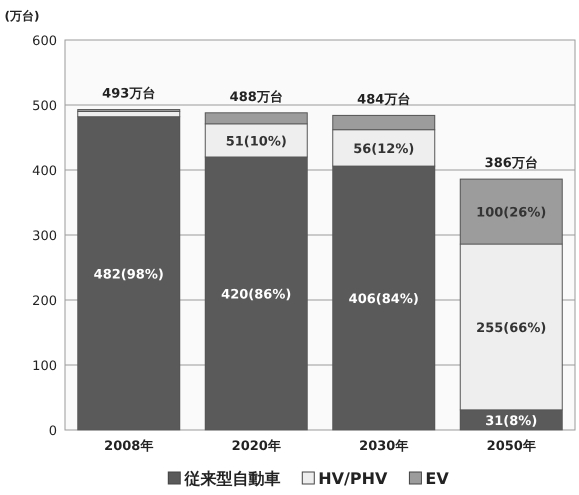 This screenshot has width=579, height=495. I want to click on y-tick-label: 500, so click(44, 106).